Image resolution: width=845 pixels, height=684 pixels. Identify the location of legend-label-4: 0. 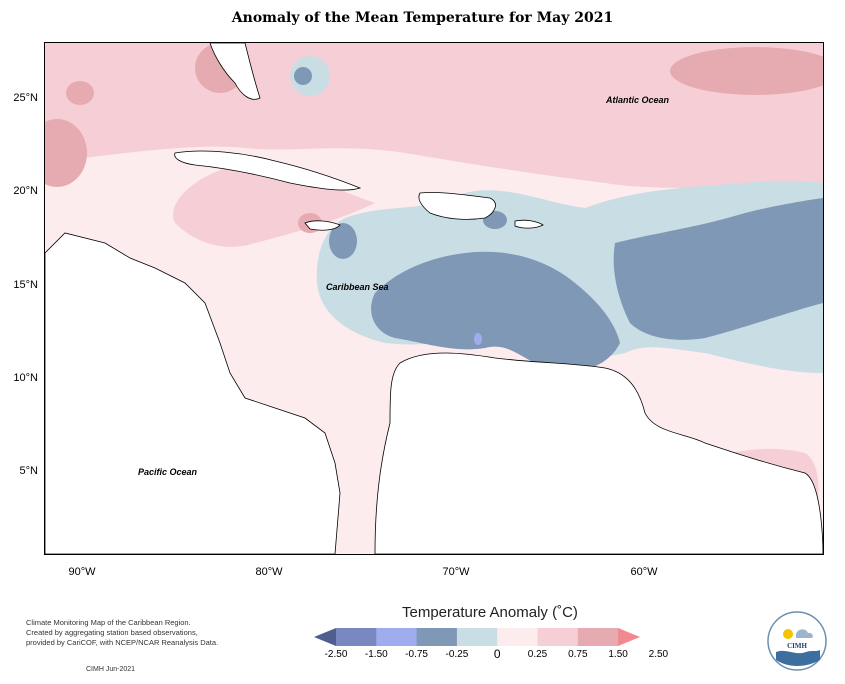
(497, 654).